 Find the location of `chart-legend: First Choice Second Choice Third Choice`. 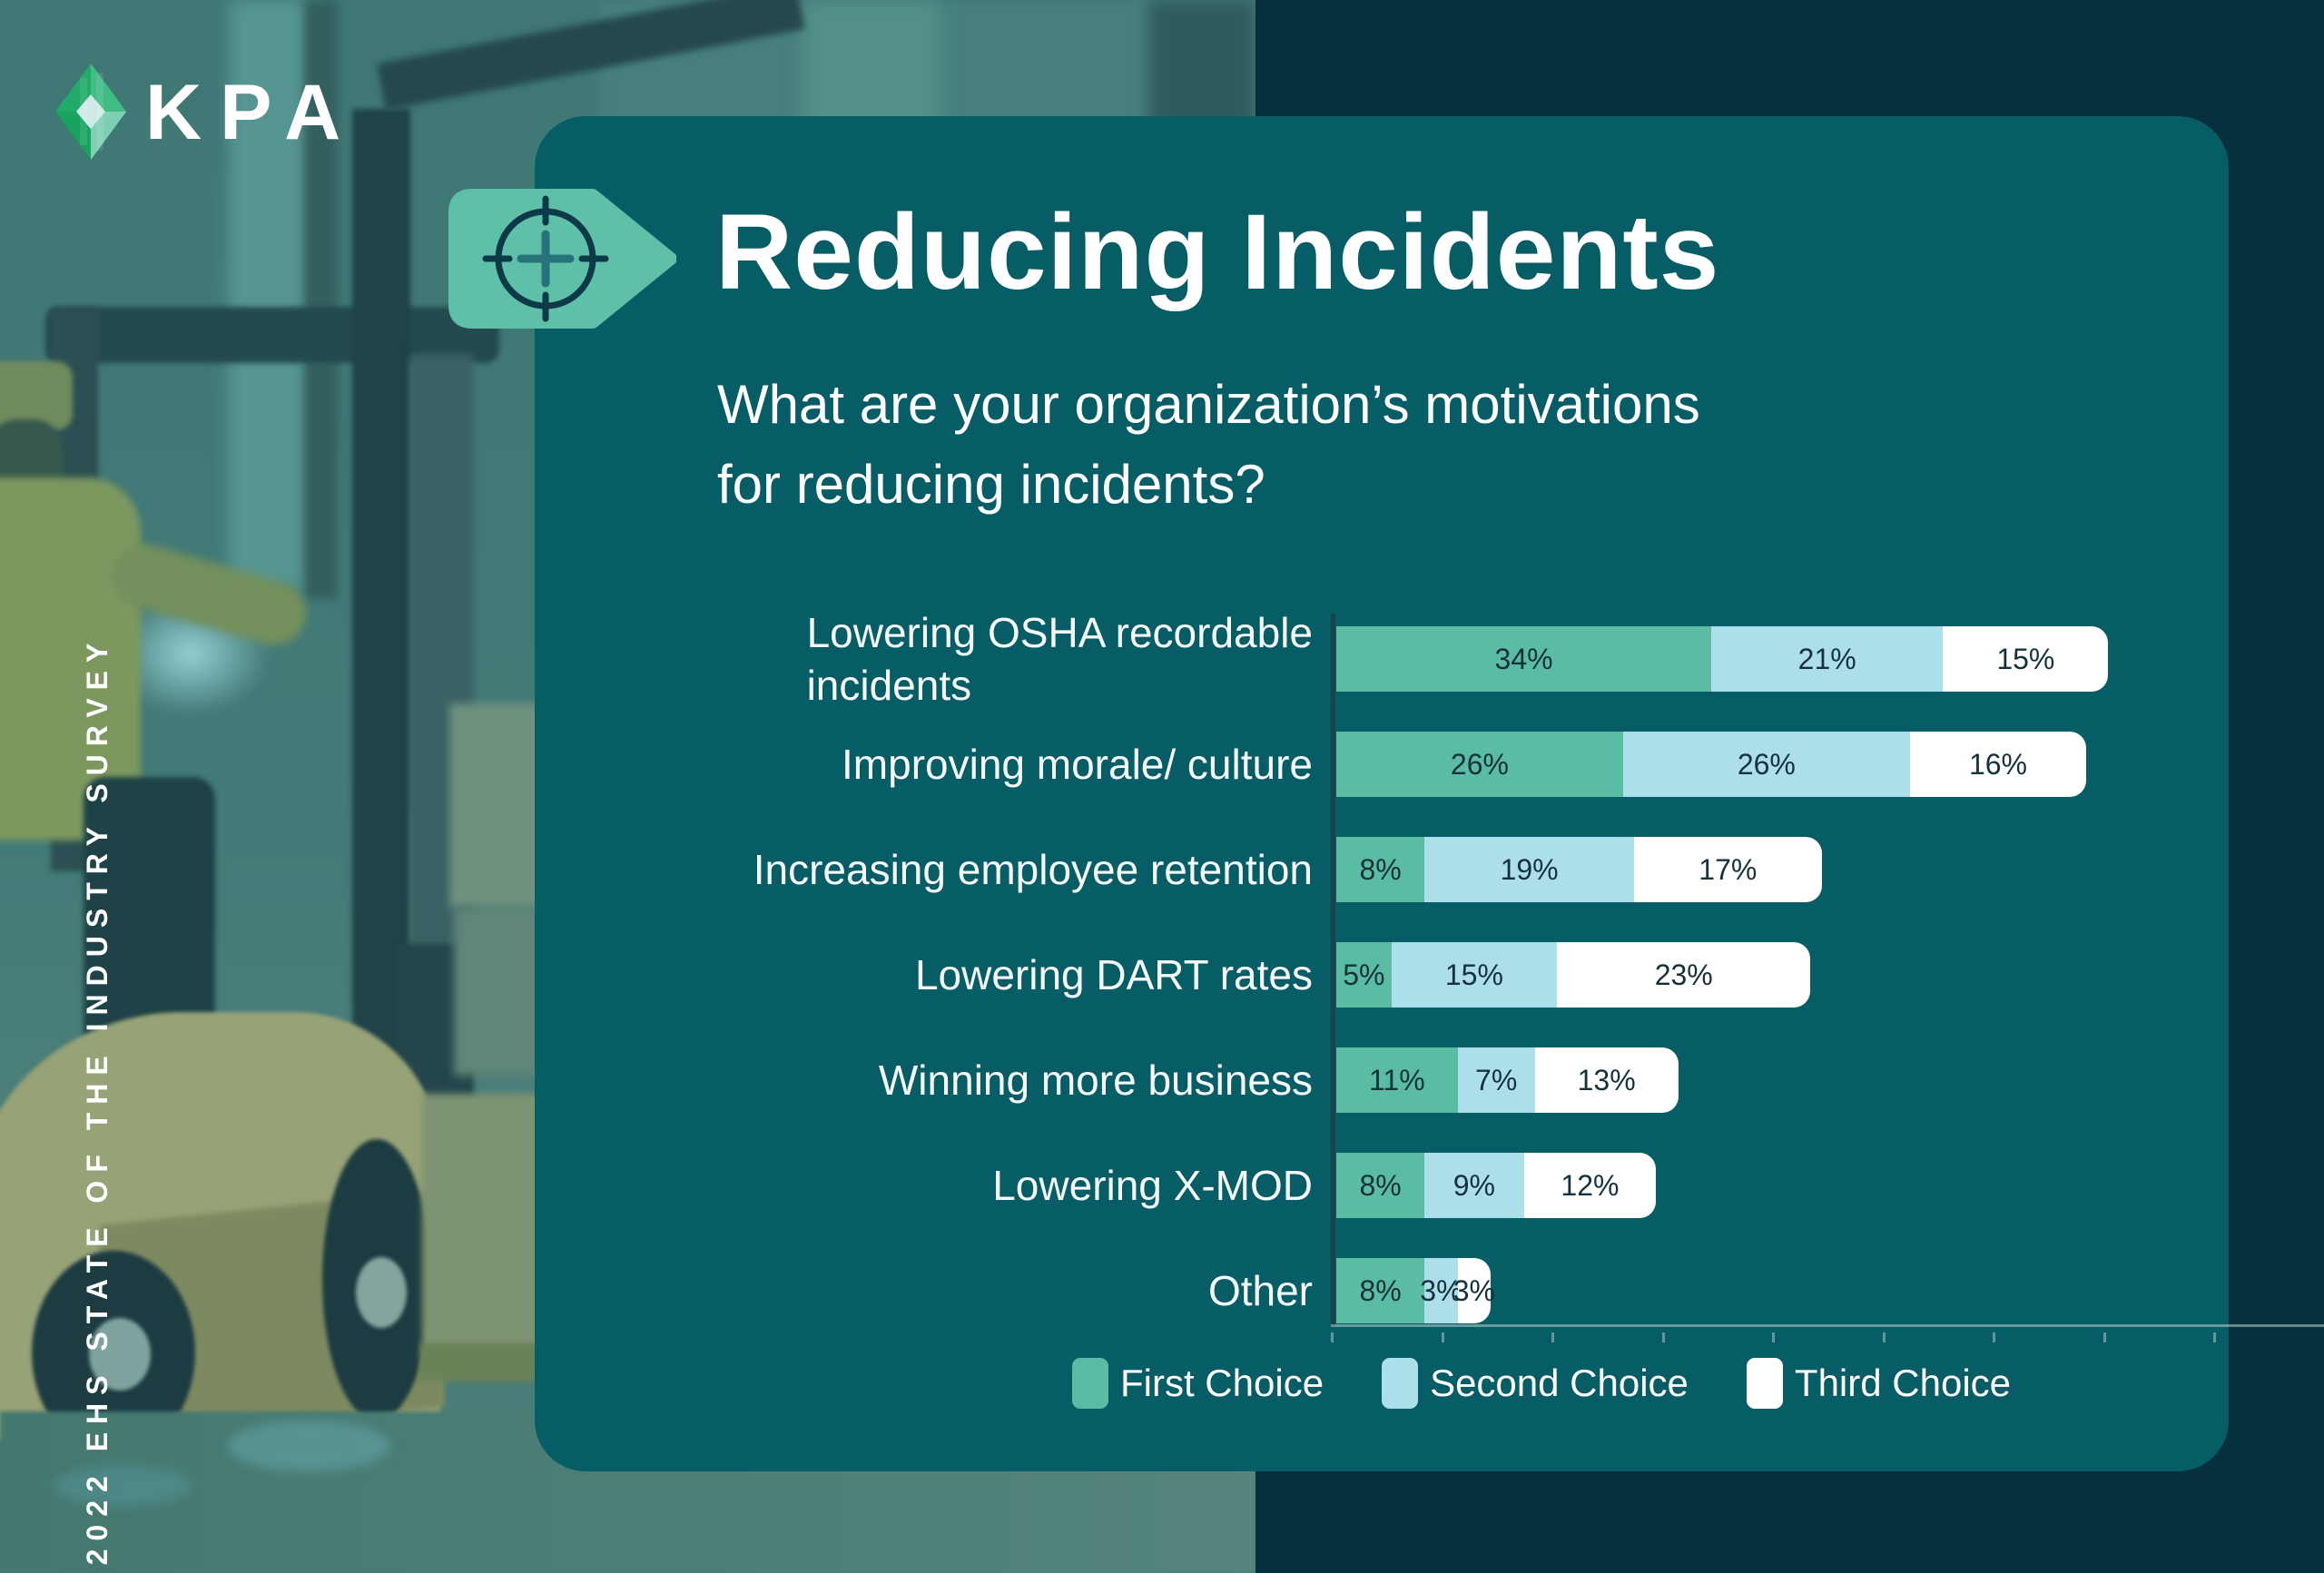

chart-legend: First Choice Second Choice Third Choice is located at coordinates (1541, 1383).